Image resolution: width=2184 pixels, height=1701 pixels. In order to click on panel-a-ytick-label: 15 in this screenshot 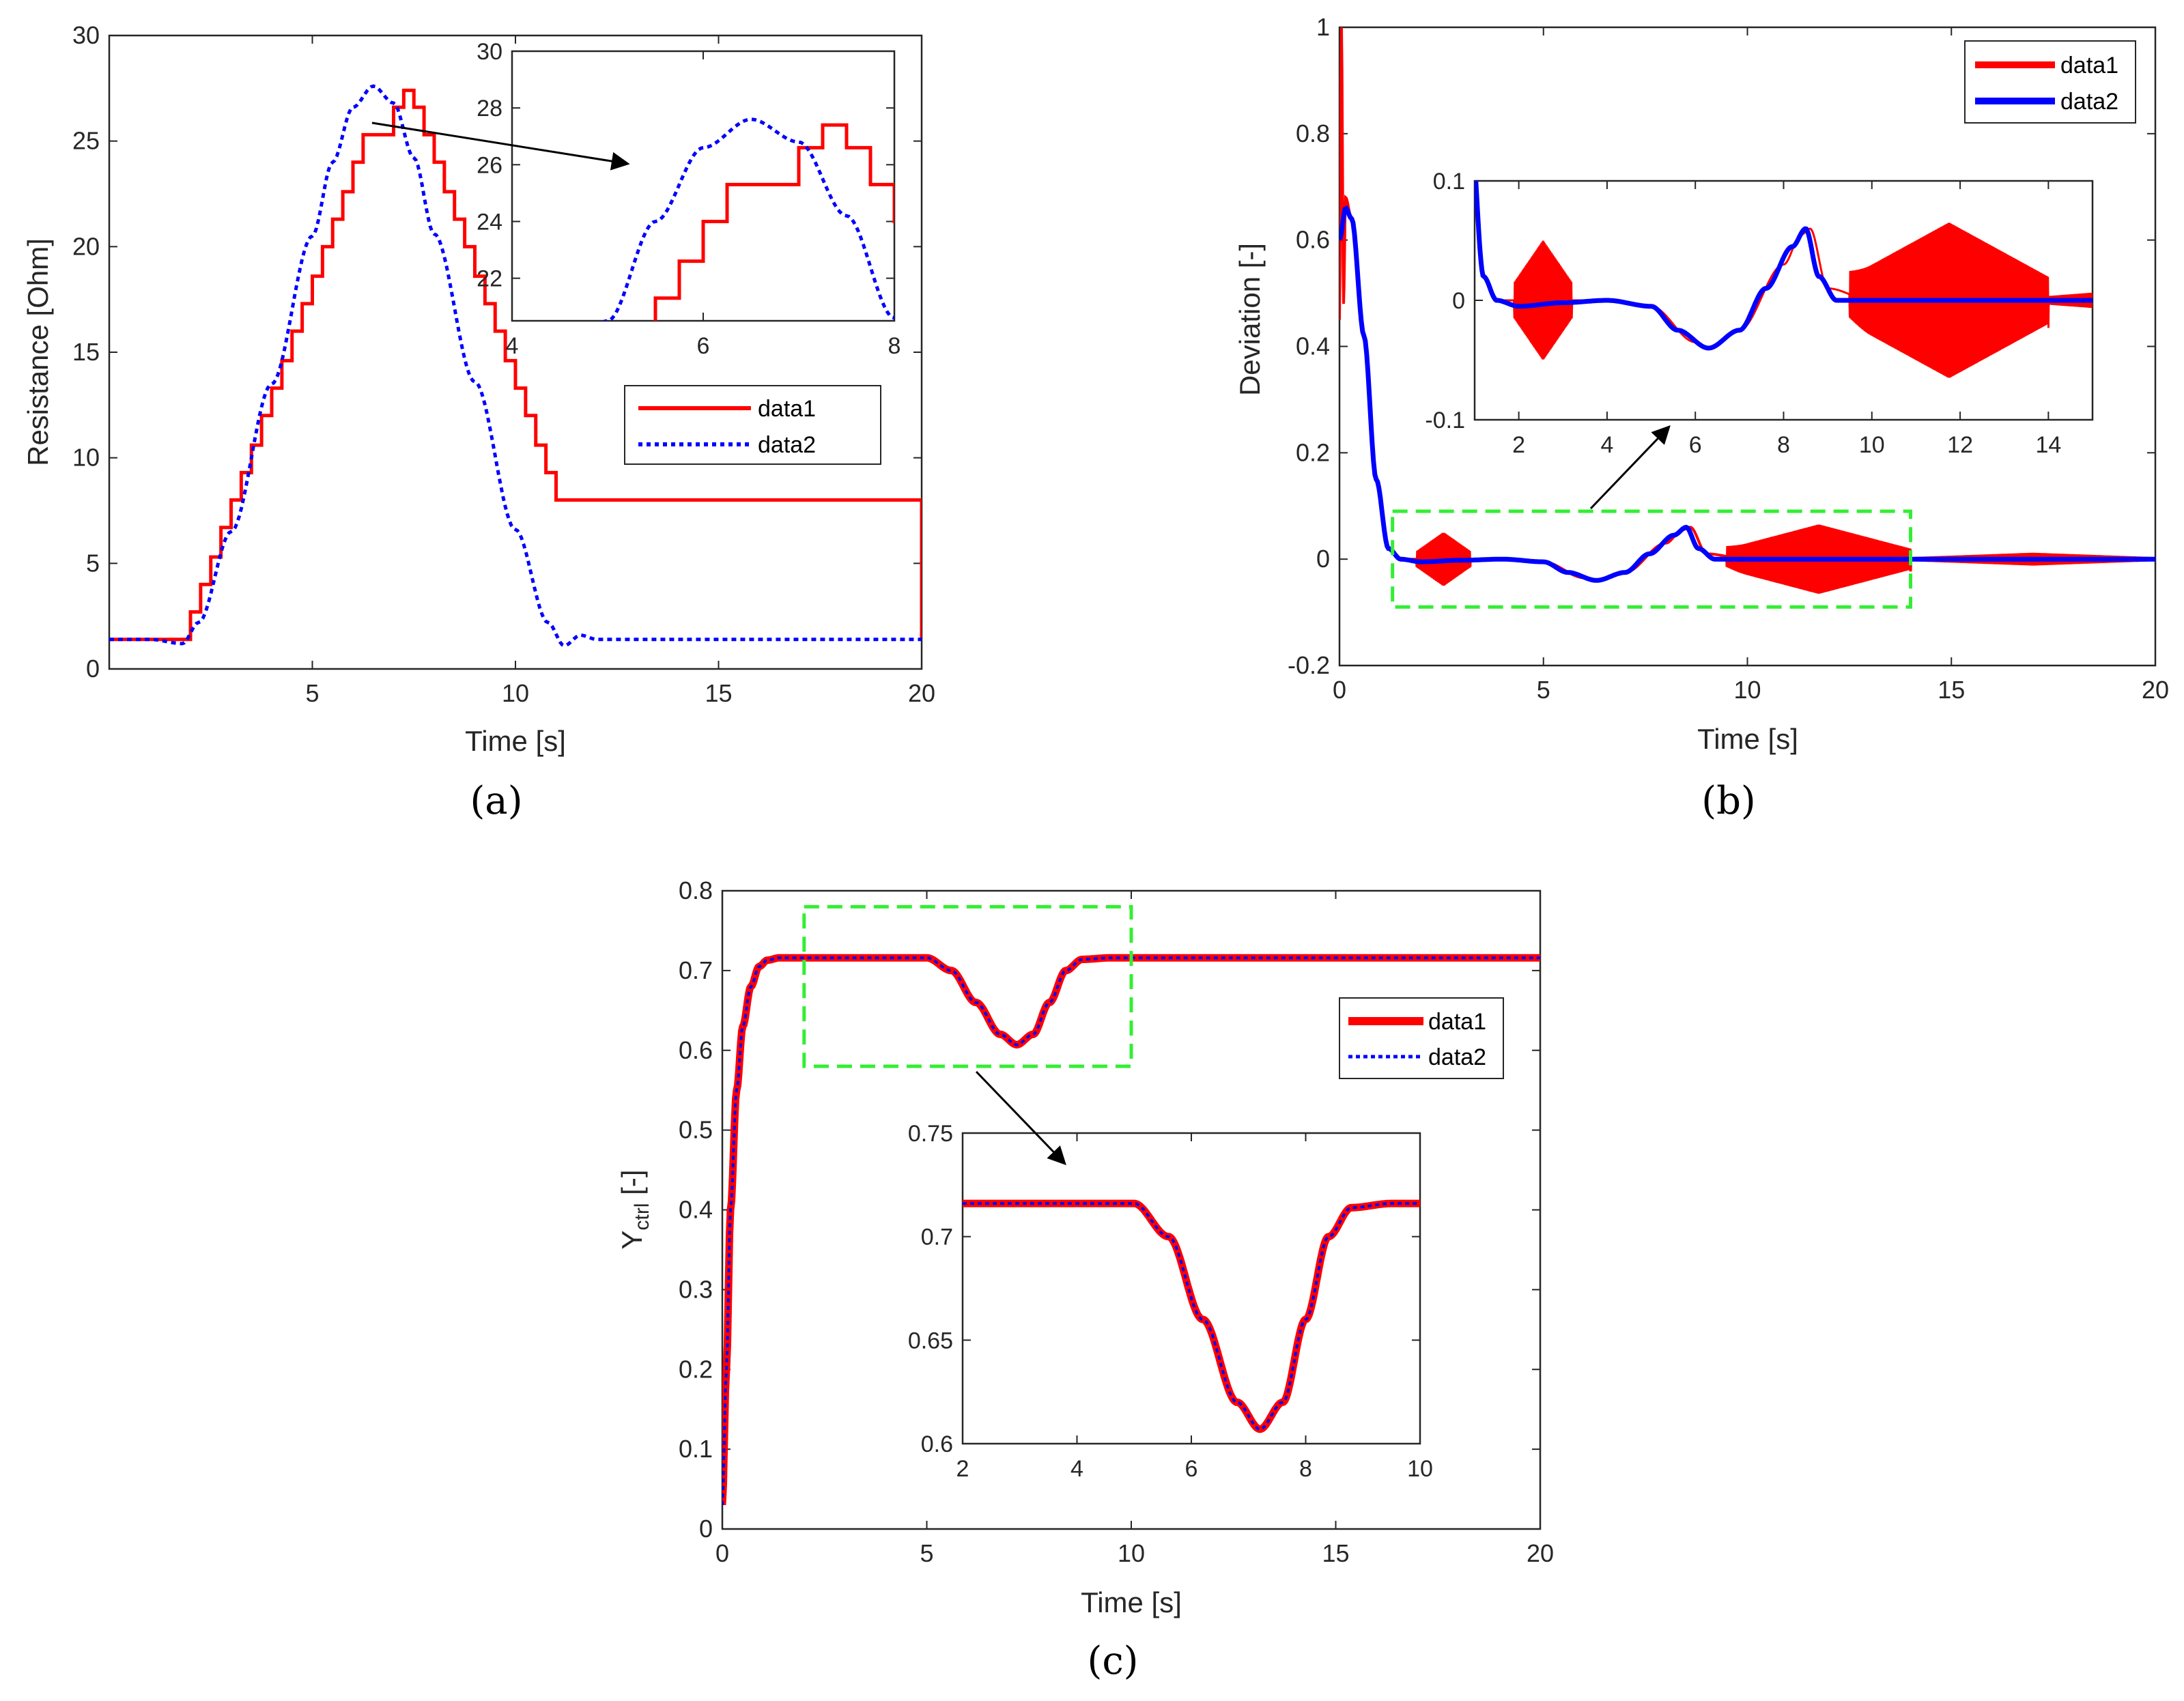, I will do `click(86, 352)`.